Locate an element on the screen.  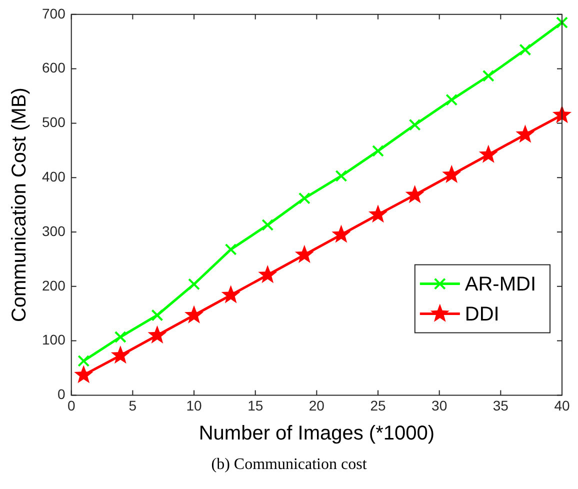
x-axis-title: Number of Images (*1000) is located at coordinates (316, 433).